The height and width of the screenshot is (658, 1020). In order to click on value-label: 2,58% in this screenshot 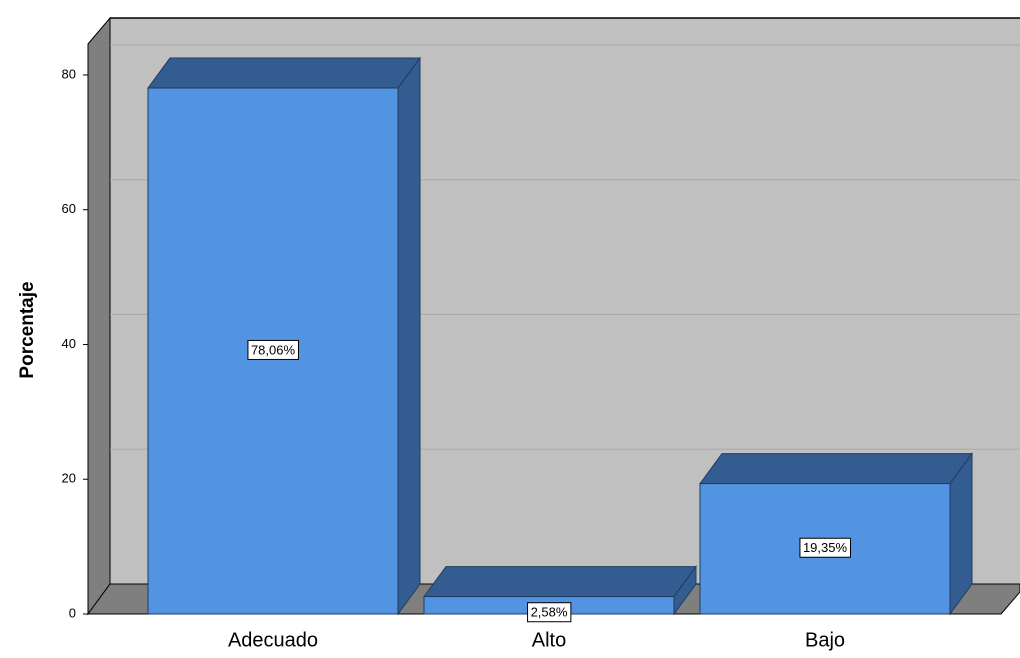, I will do `click(549, 612)`.